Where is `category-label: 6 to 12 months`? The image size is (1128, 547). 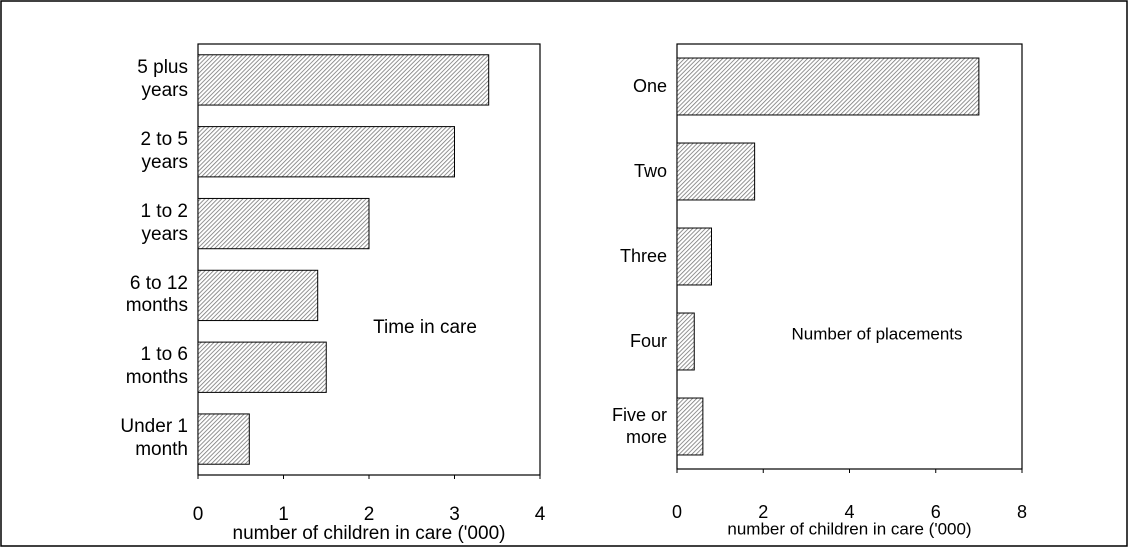
category-label: 6 to 12 months is located at coordinates (156, 294).